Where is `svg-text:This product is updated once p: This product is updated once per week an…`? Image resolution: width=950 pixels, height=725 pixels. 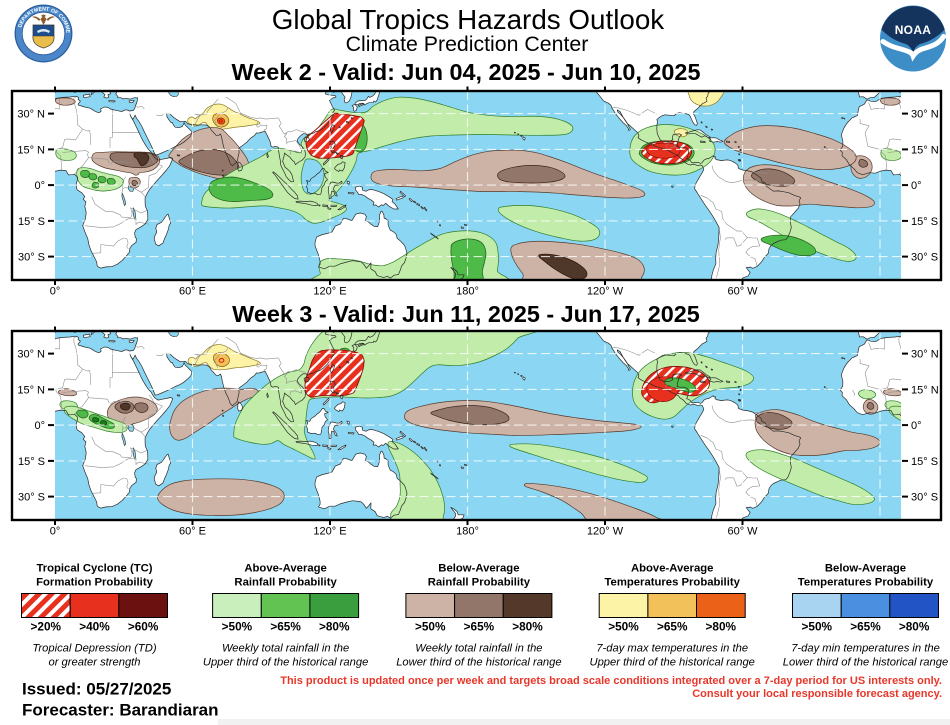
svg-text:This product is updated once p: This product is updated once per week an… is located at coordinates (611, 681).